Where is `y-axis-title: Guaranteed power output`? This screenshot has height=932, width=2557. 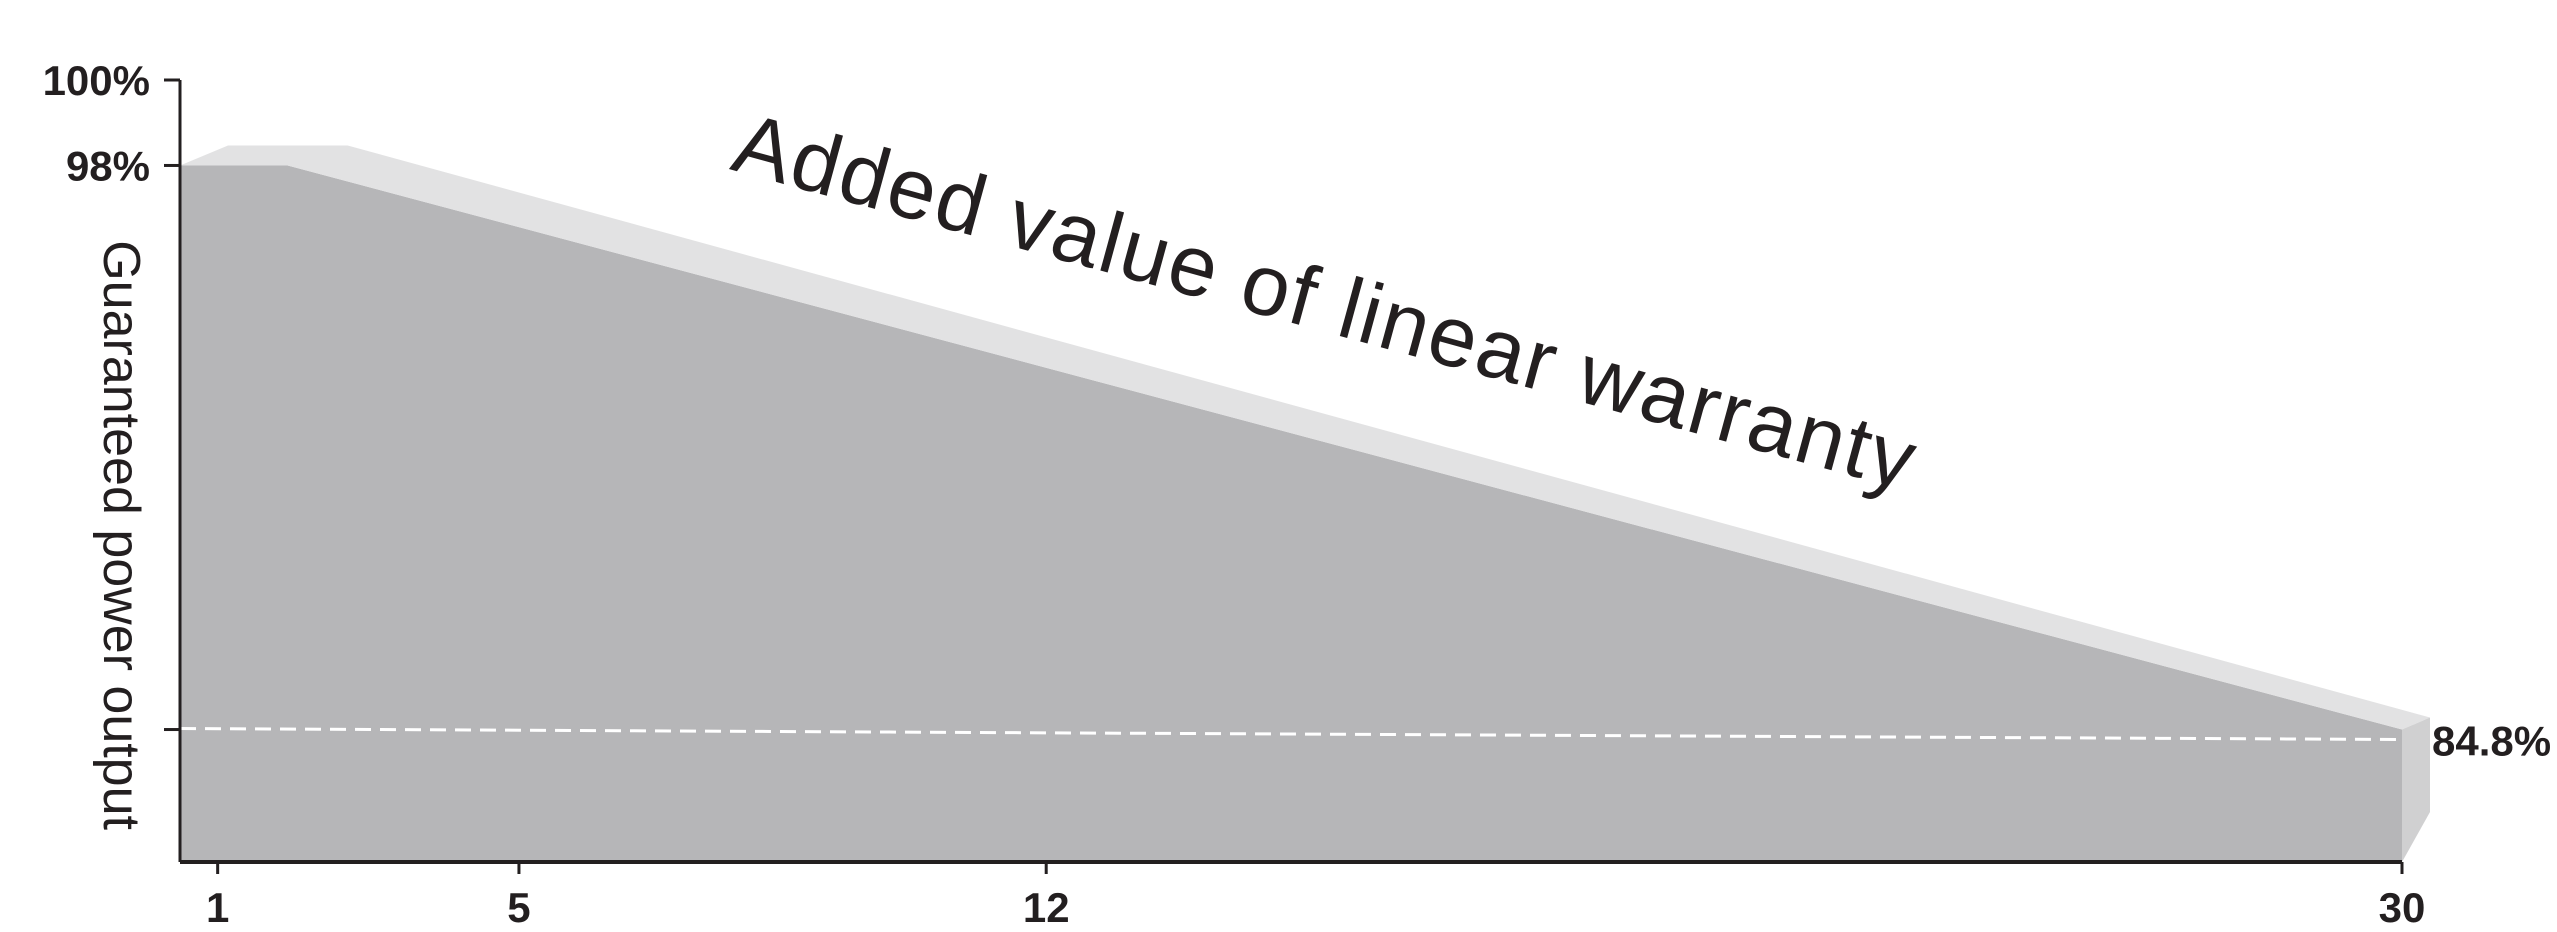 y-axis-title: Guaranteed power output is located at coordinates (121, 535).